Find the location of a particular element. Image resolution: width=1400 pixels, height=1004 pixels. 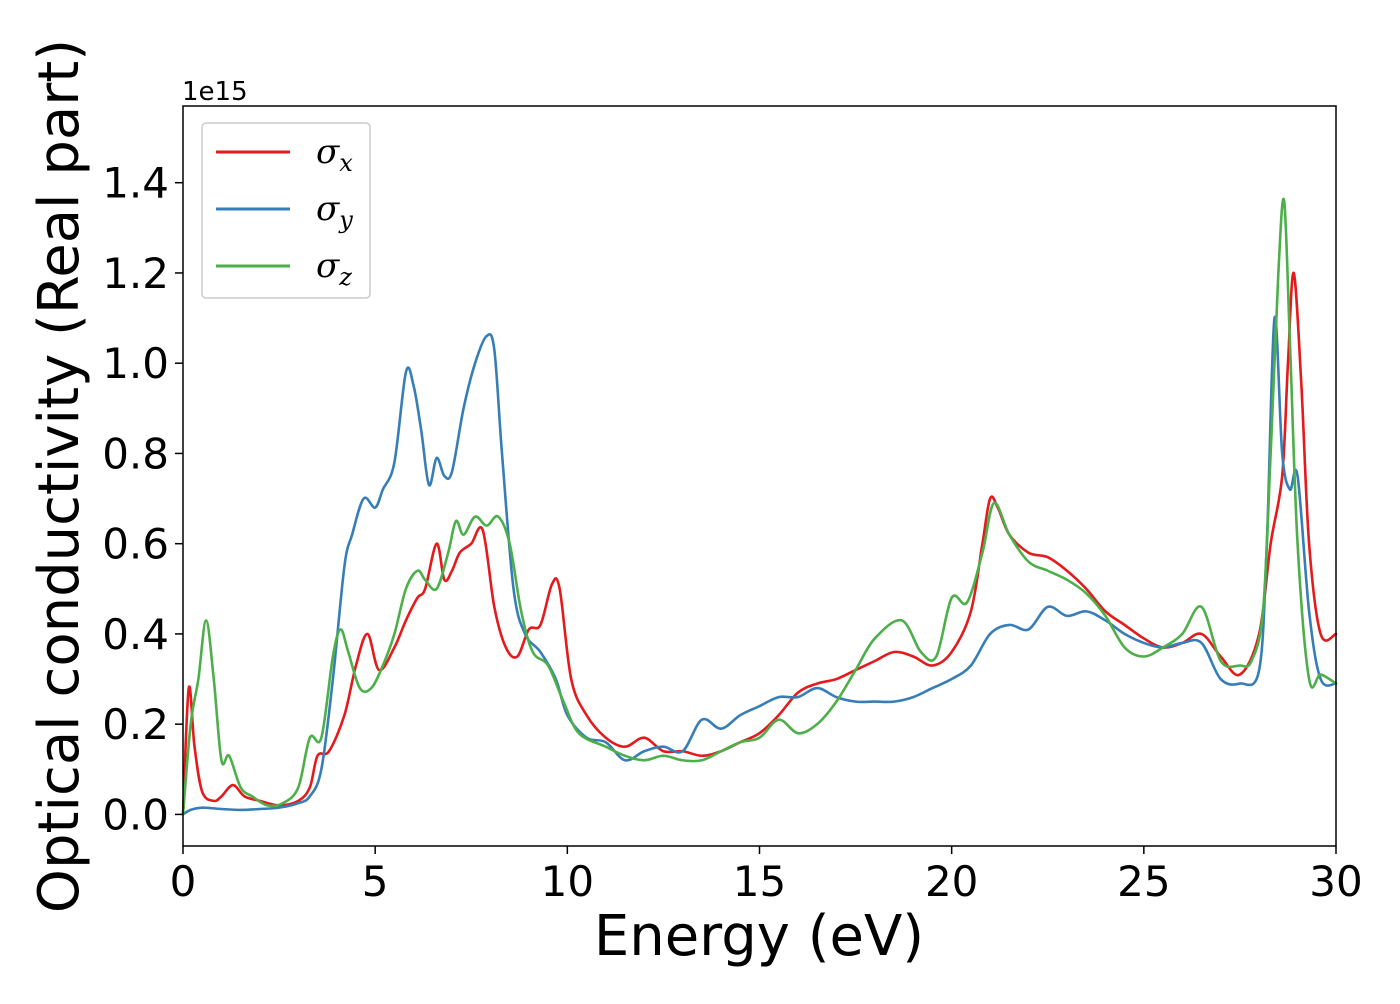

y-tick-label: 1.2 is located at coordinates (135, 273).